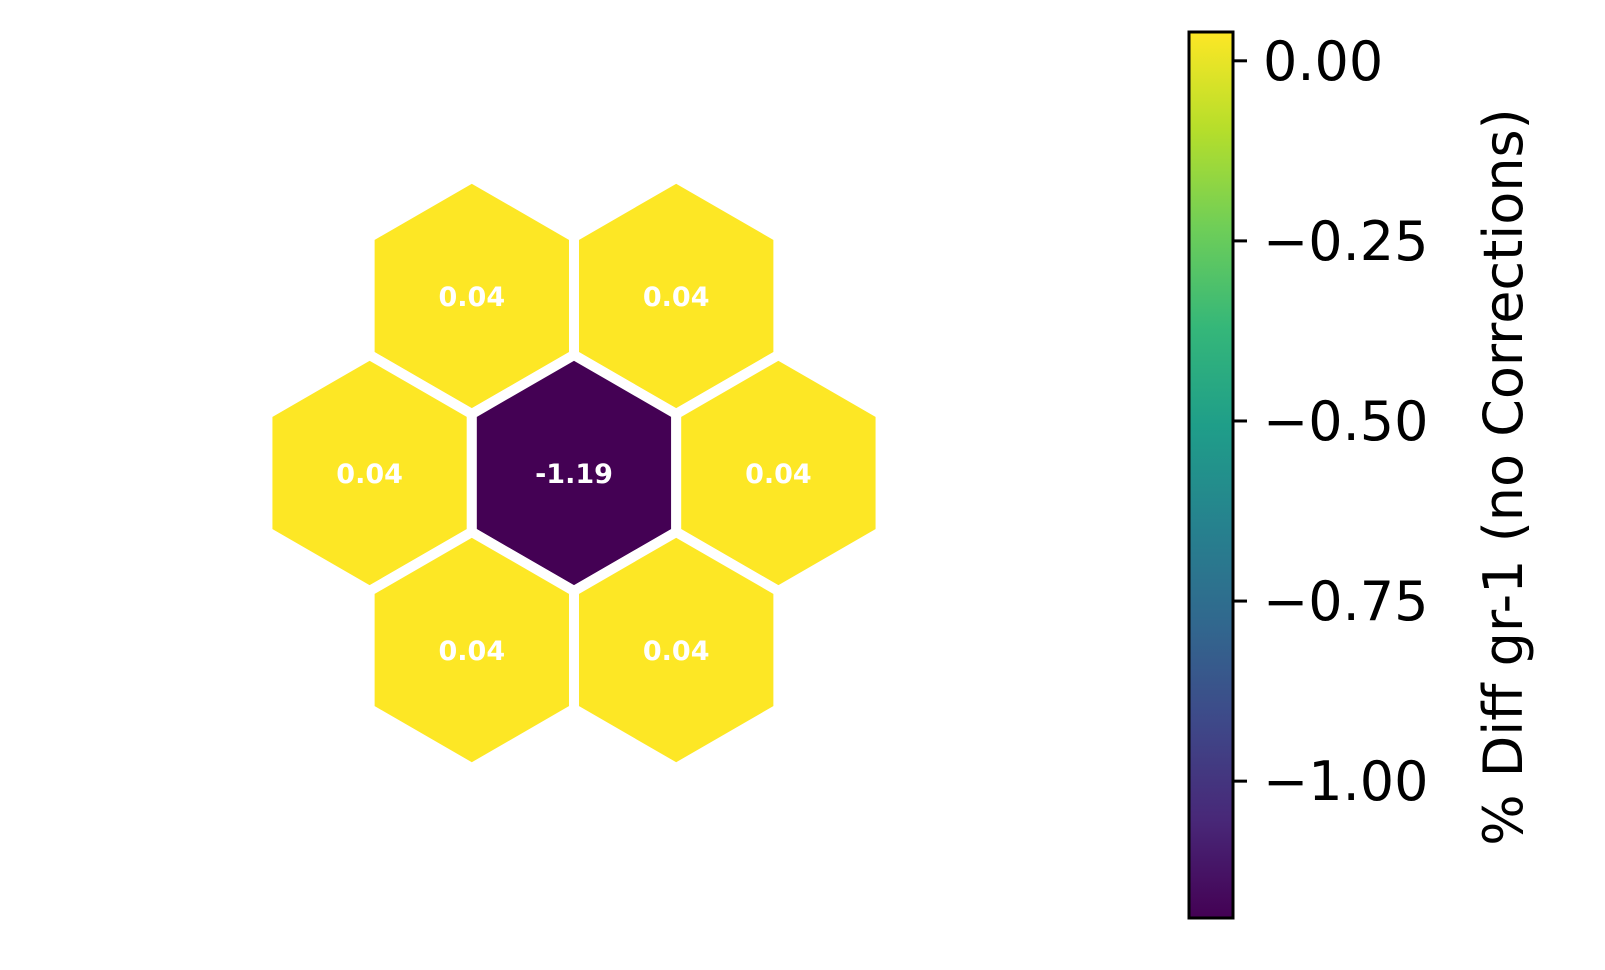 This screenshot has width=1605, height=970. I want to click on colorbar-ticks: 0.00 −0.25 −0.50 −0.75 −1.00, so click(1330, 421).